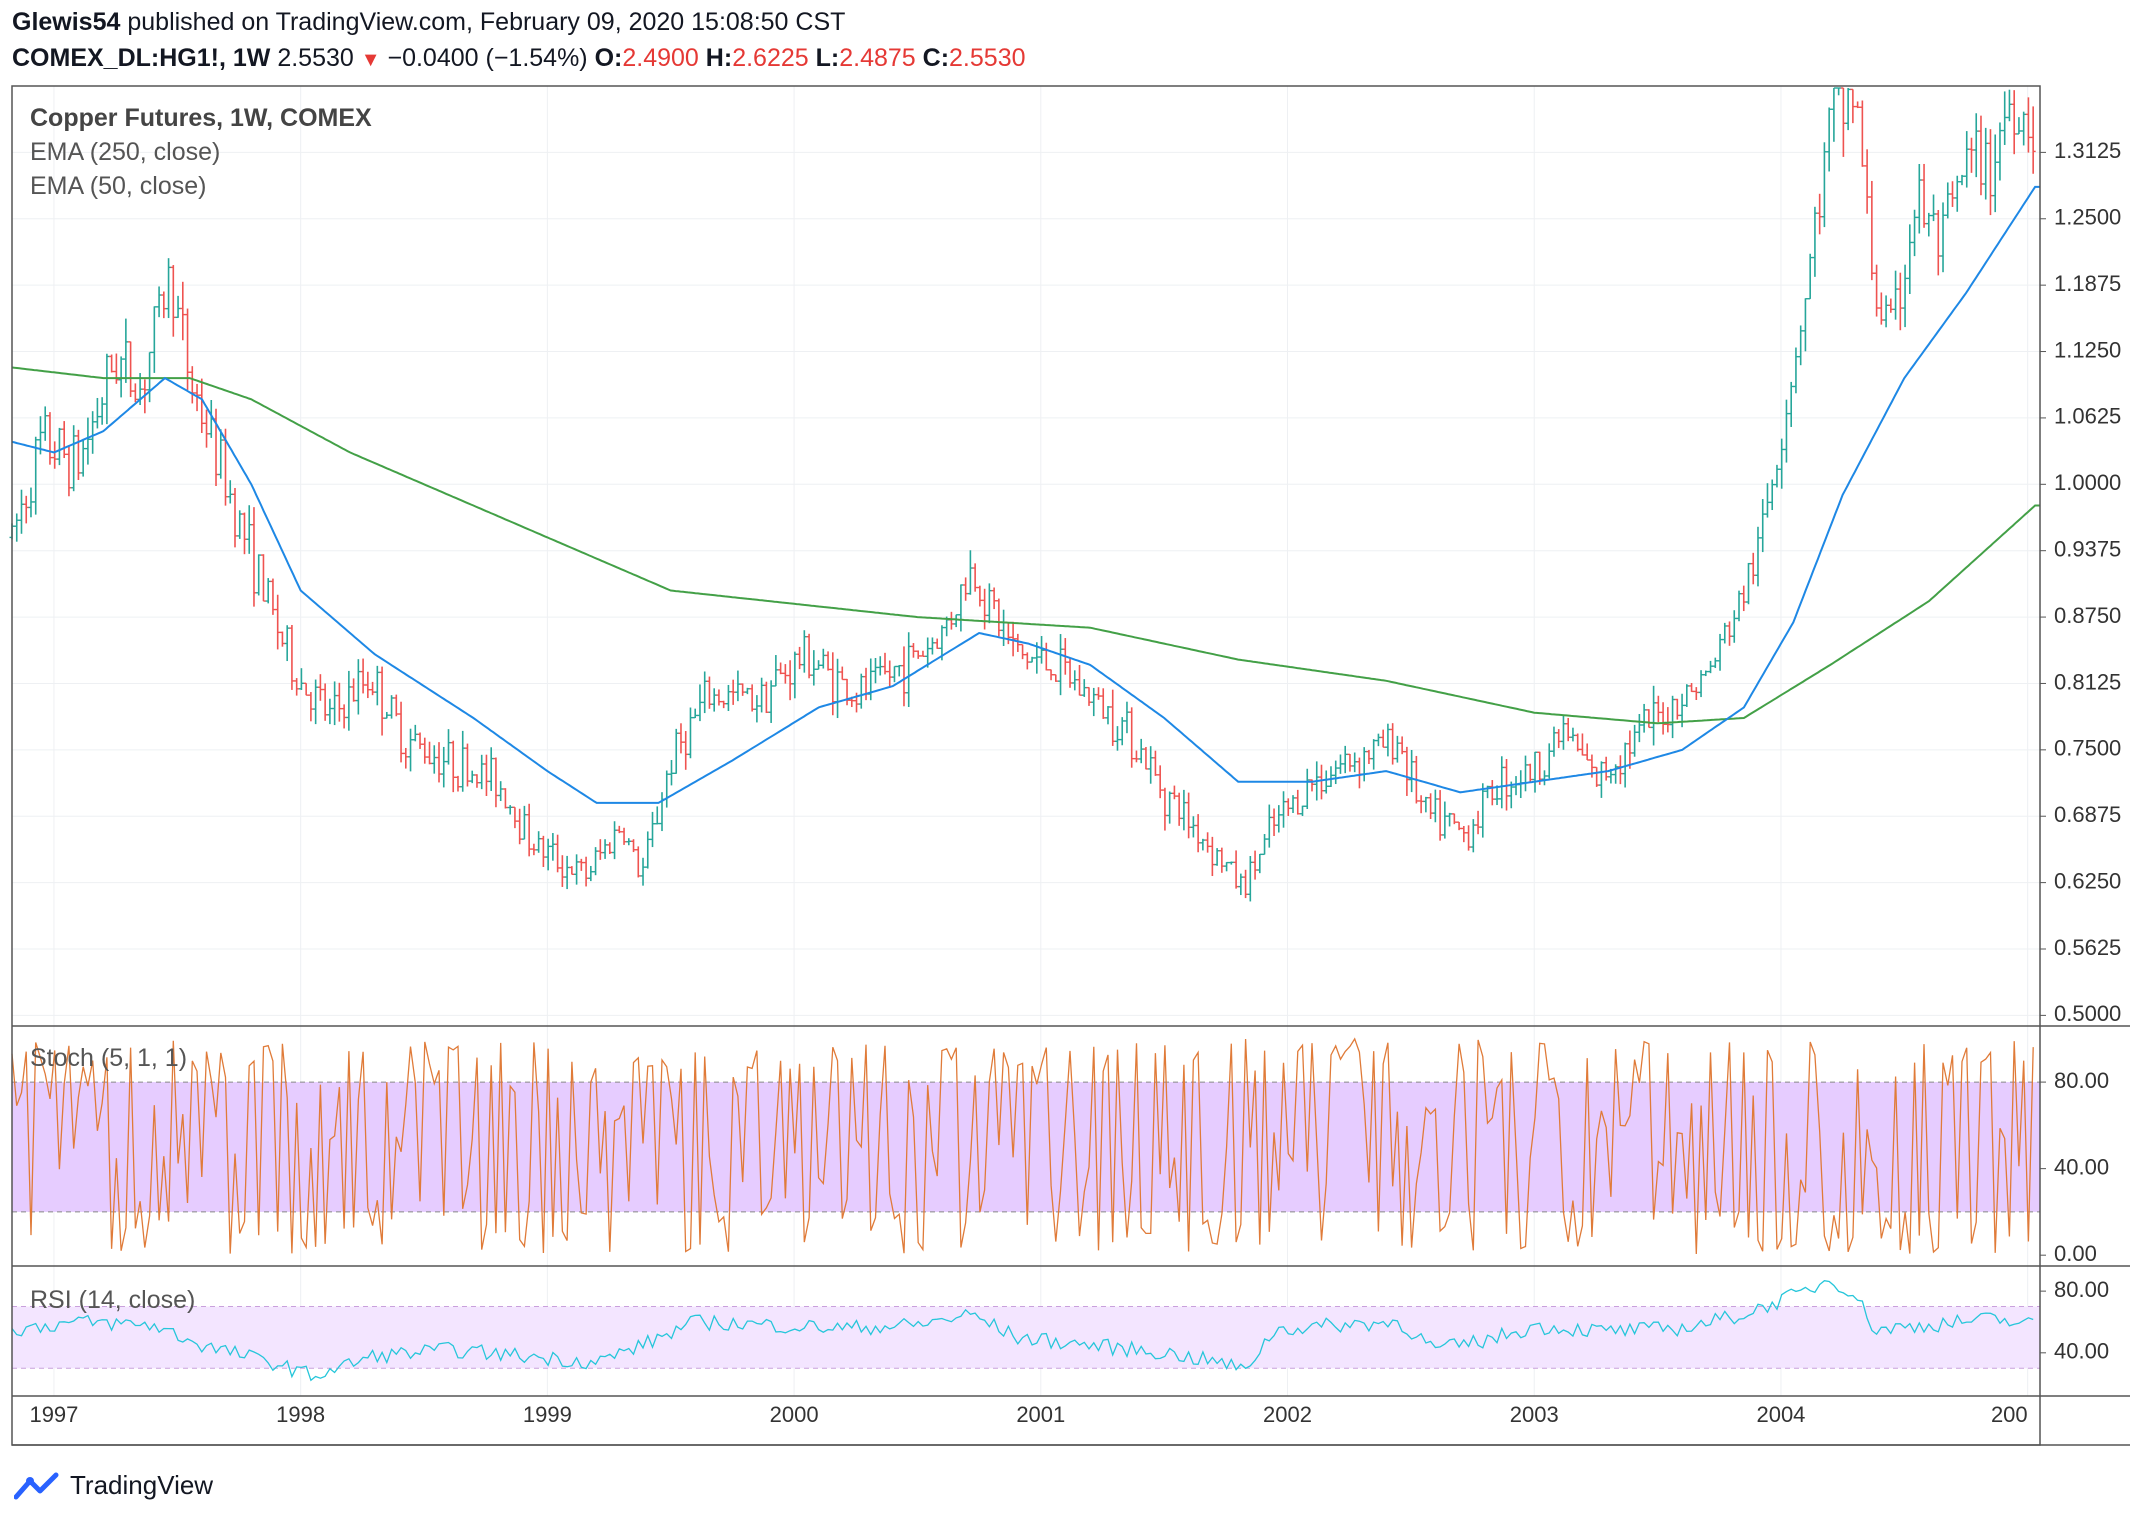 The height and width of the screenshot is (1520, 2150). I want to click on stoch-series, so click(1022, 1146).